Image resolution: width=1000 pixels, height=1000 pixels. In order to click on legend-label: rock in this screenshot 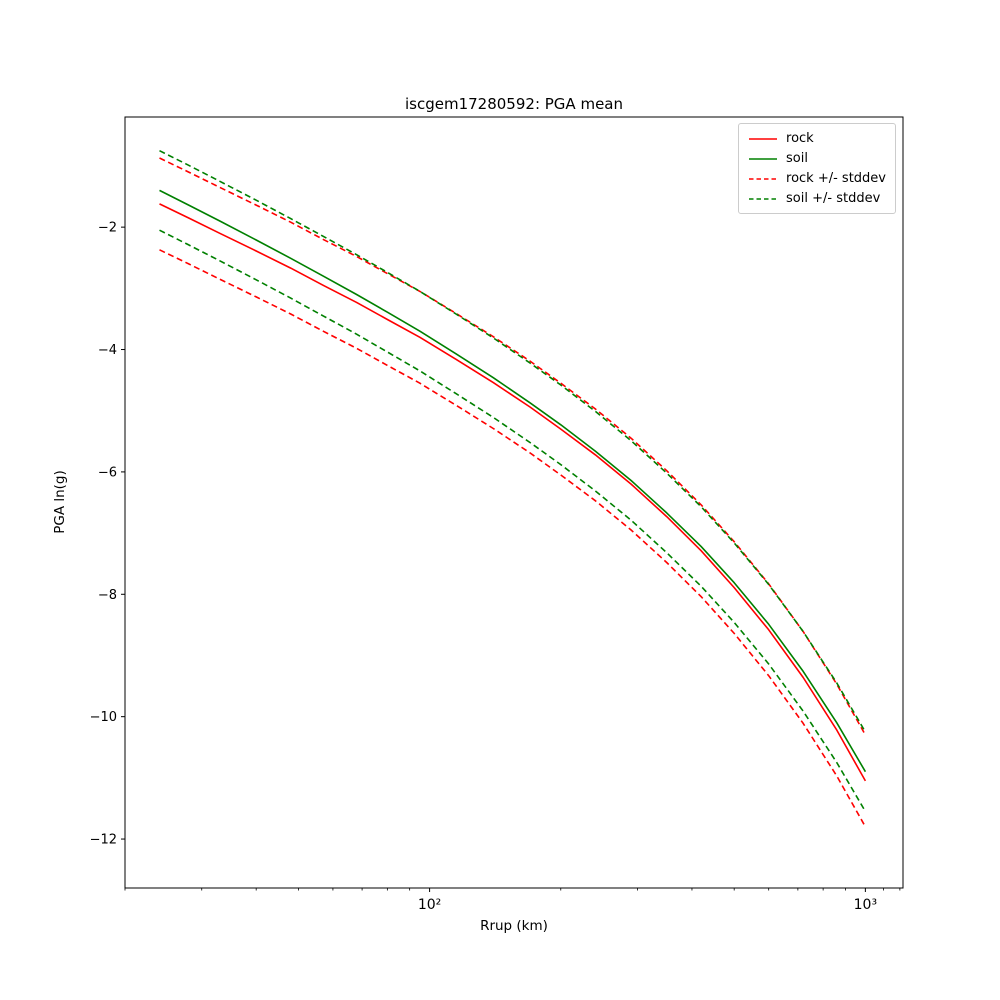, I will do `click(800, 138)`.